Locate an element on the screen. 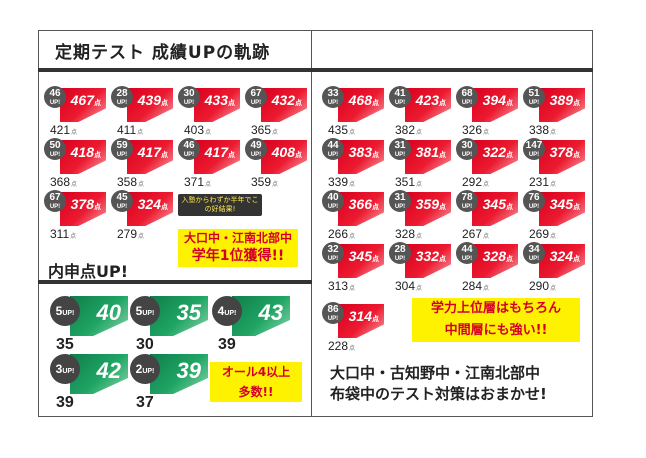 The image size is (646, 458). score-after: 332点 is located at coordinates (430, 256).